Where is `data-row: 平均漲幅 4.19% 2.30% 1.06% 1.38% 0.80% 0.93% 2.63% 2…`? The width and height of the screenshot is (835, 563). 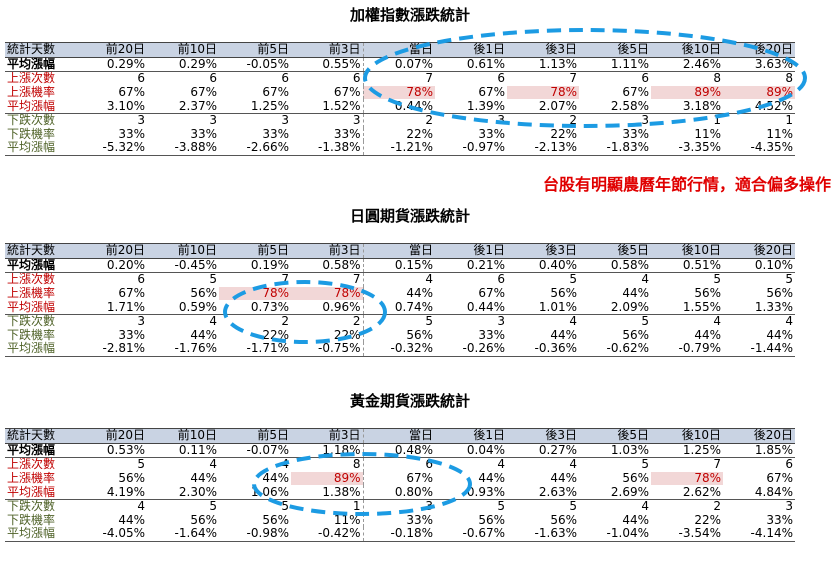
data-row: 平均漲幅 4.19% 2.30% 1.06% 1.38% 0.80% 0.93% 2.63% 2… is located at coordinates (400, 492).